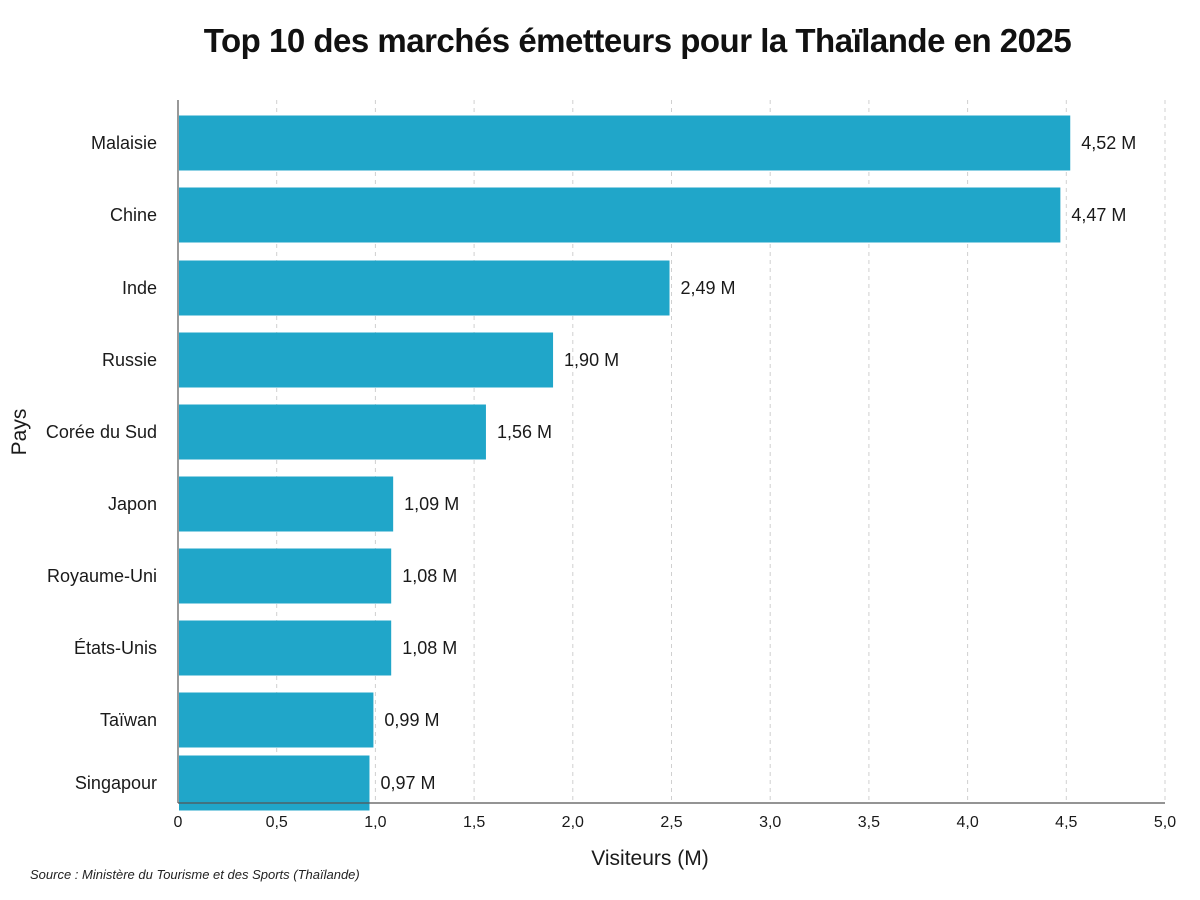  What do you see at coordinates (573, 822) in the screenshot?
I see `x-tick-label: 2,0` at bounding box center [573, 822].